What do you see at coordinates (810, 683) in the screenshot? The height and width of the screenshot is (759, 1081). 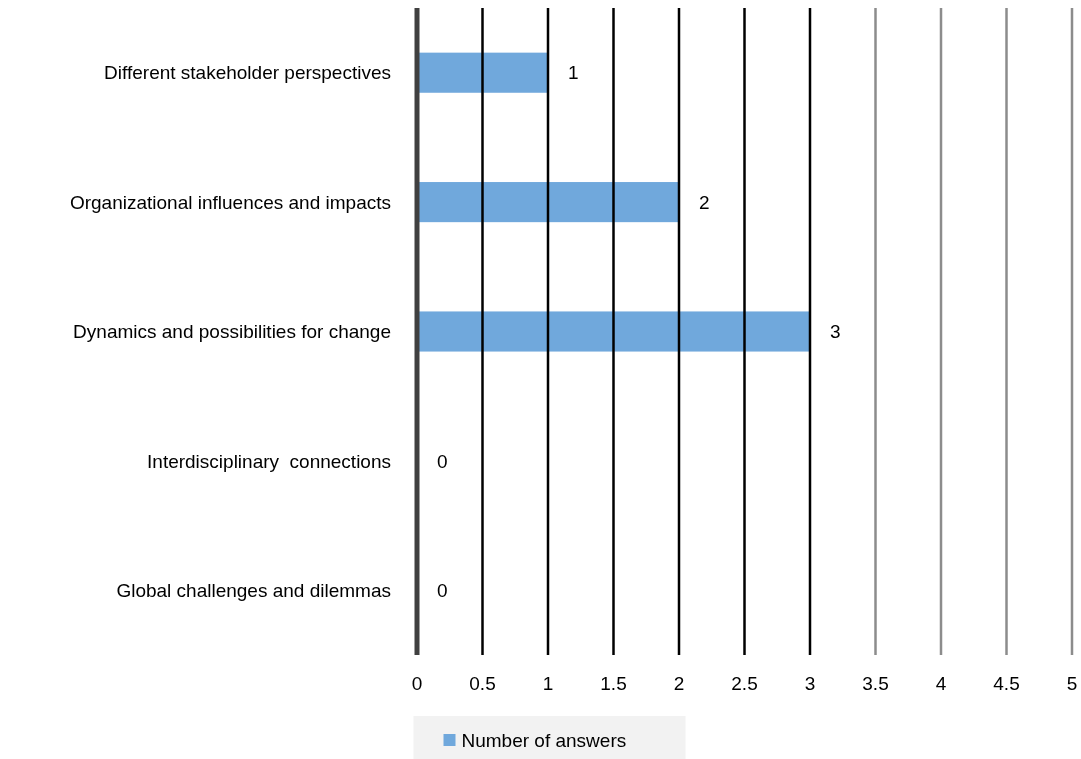 I see `x-tick-label: 3` at bounding box center [810, 683].